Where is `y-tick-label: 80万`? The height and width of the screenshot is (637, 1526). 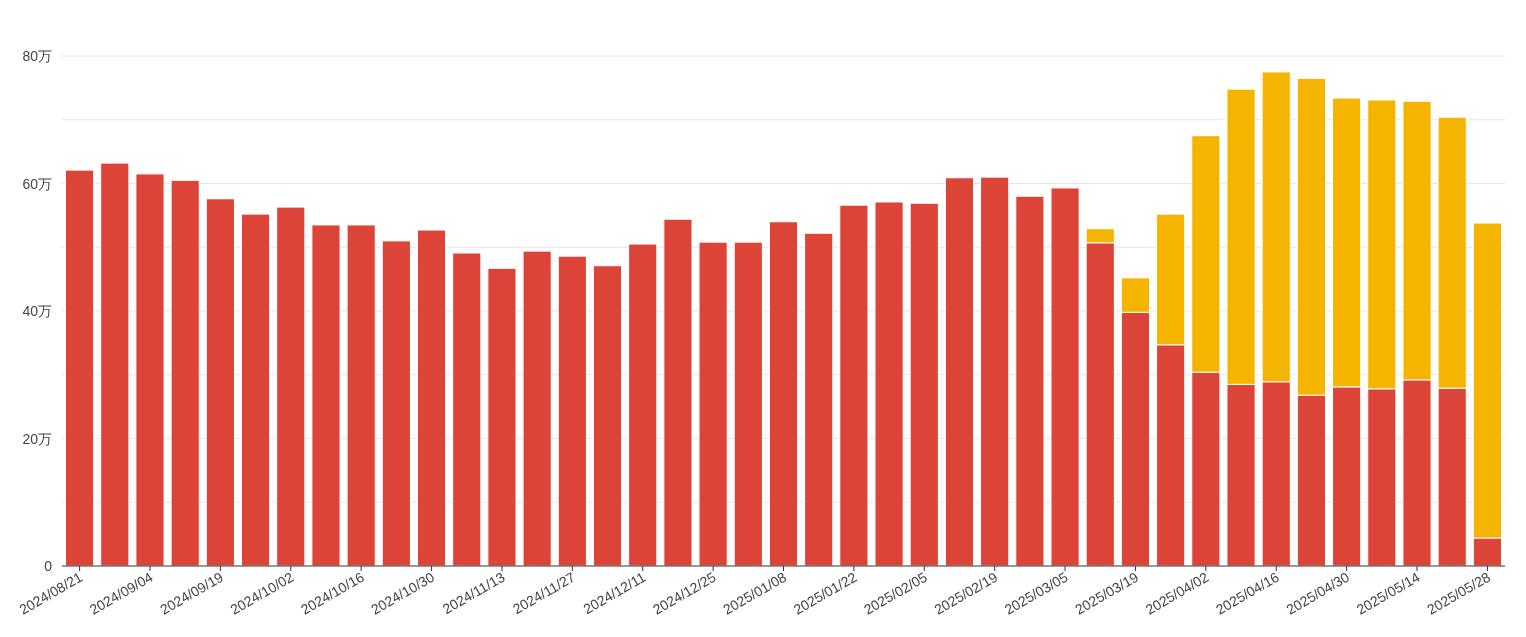 y-tick-label: 80万 is located at coordinates (37, 56).